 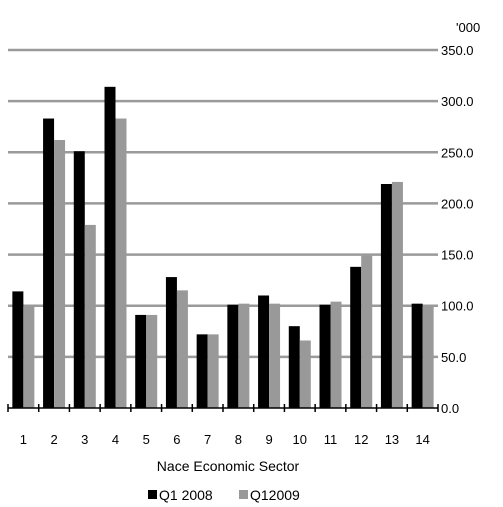 I want to click on x-tick-labels: 1 2 3 4 5 6 7 8 9 10 11 12 13 14, so click(x=225, y=439).